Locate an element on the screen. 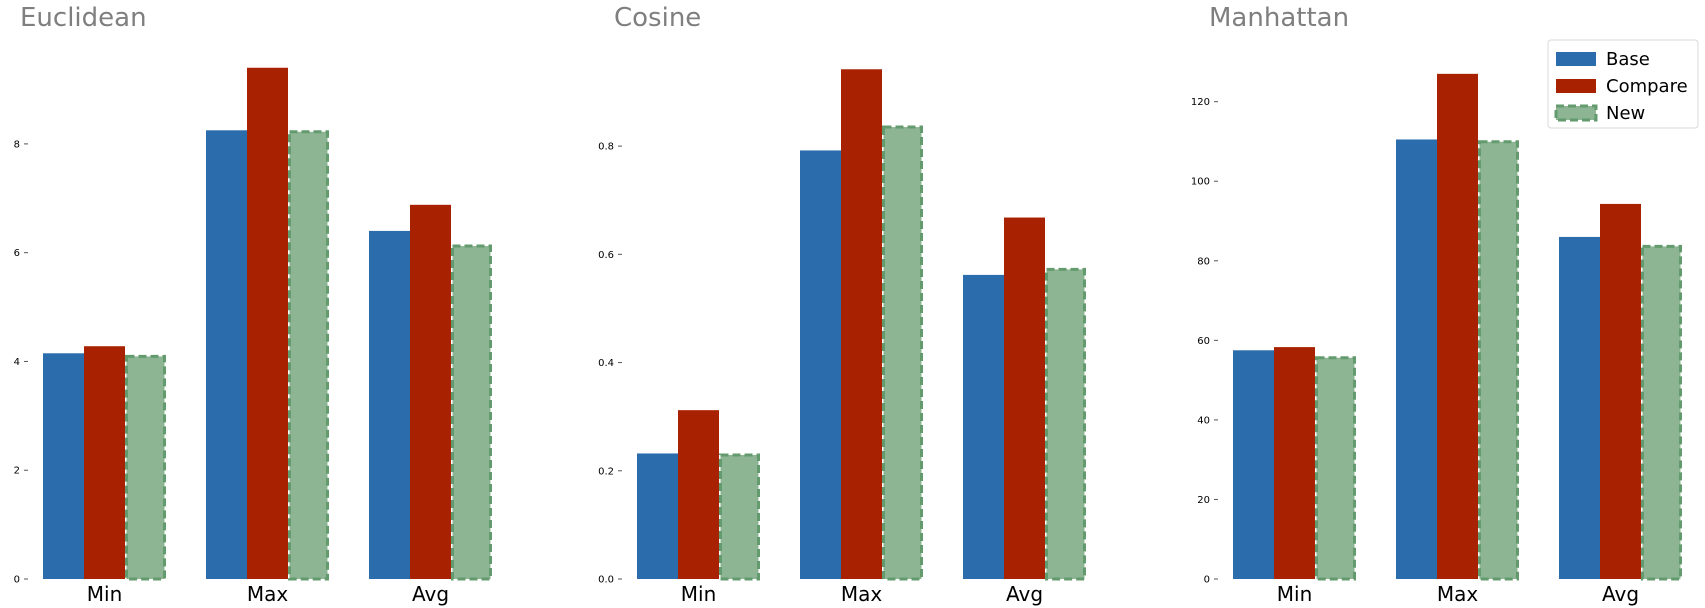  legend: Base Compare New is located at coordinates (1623, 84).